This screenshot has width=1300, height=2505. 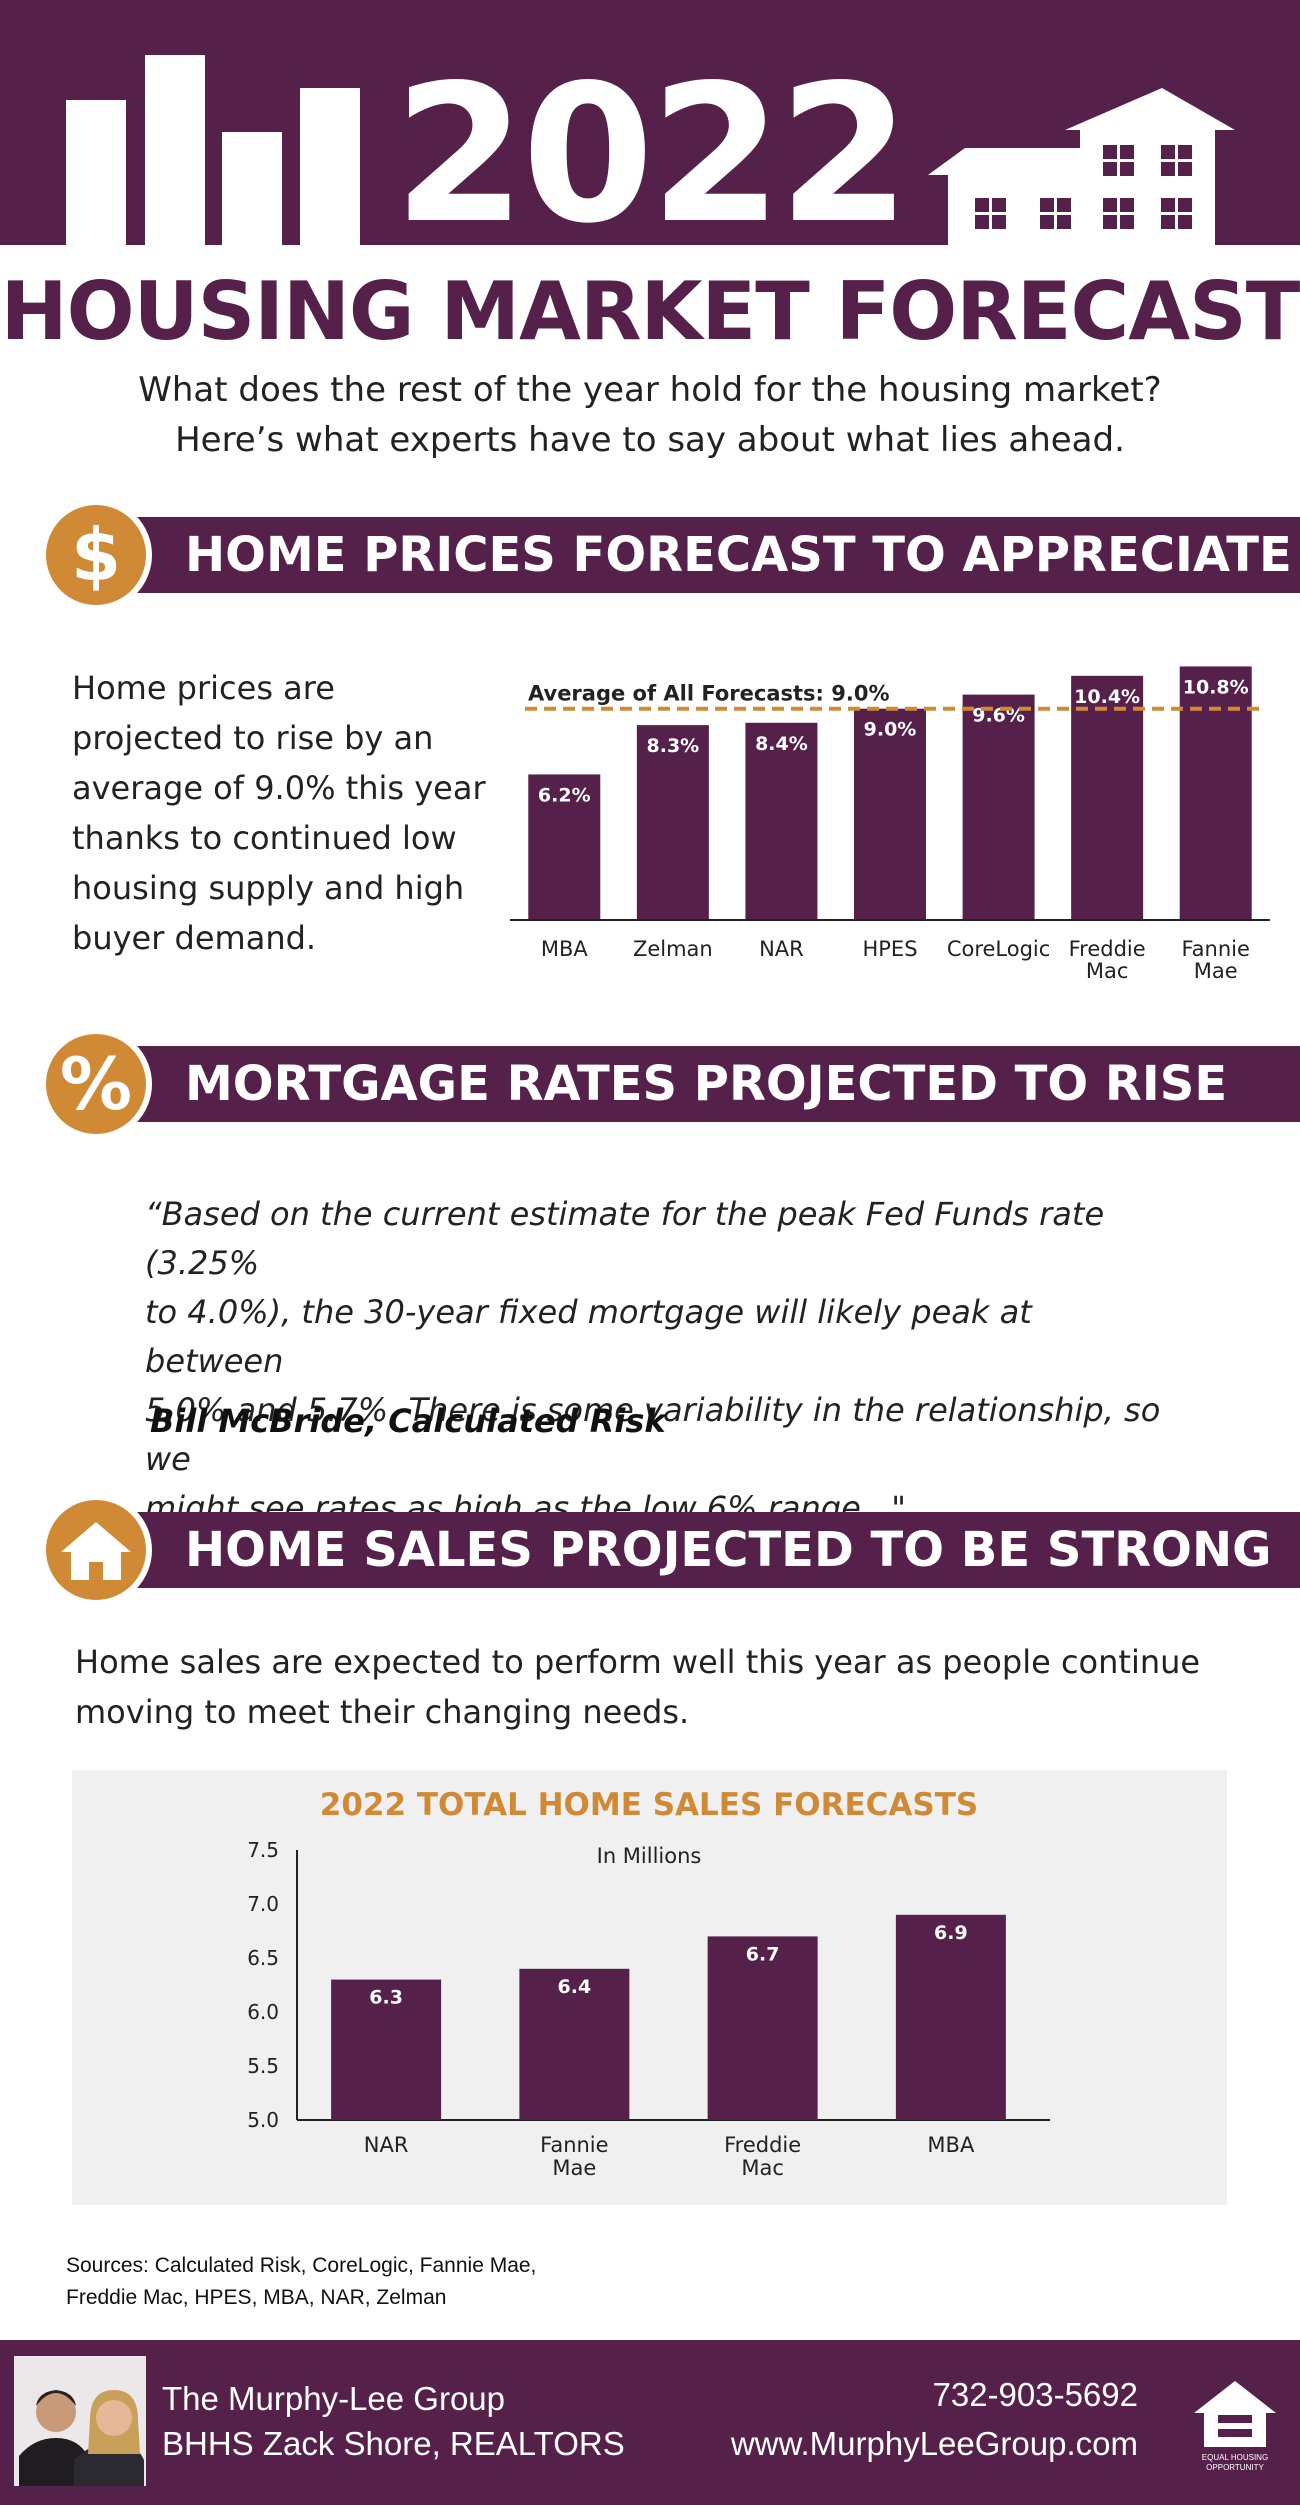 I want to click on skyline-house-graphic, so click(x=650, y=150).